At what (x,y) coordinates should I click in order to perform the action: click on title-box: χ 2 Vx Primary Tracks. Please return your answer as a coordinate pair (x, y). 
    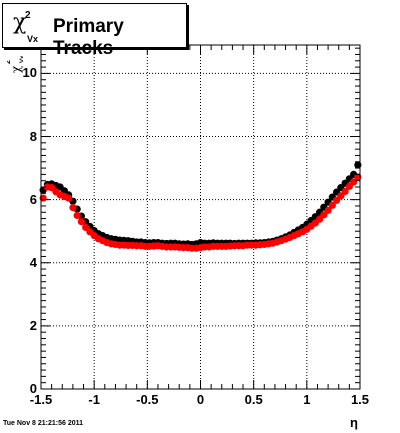
    Looking at the image, I should click on (94, 31).